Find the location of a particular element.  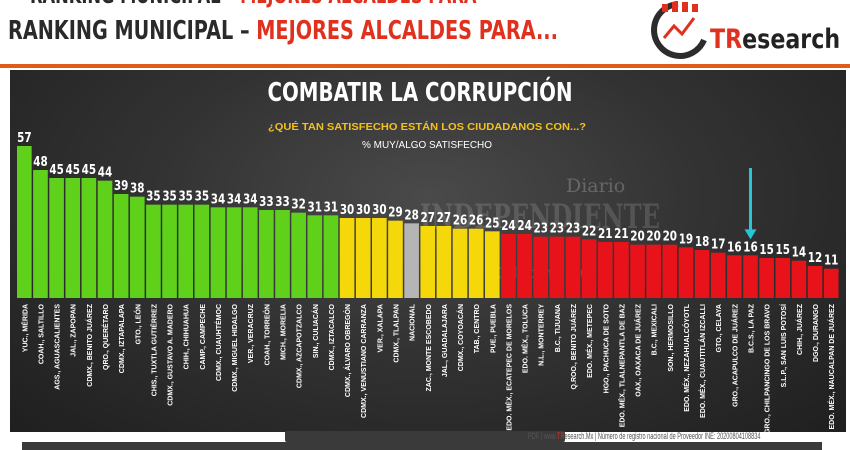

x-tick-label: B.C.S., LA PAZ is located at coordinates (752, 328).